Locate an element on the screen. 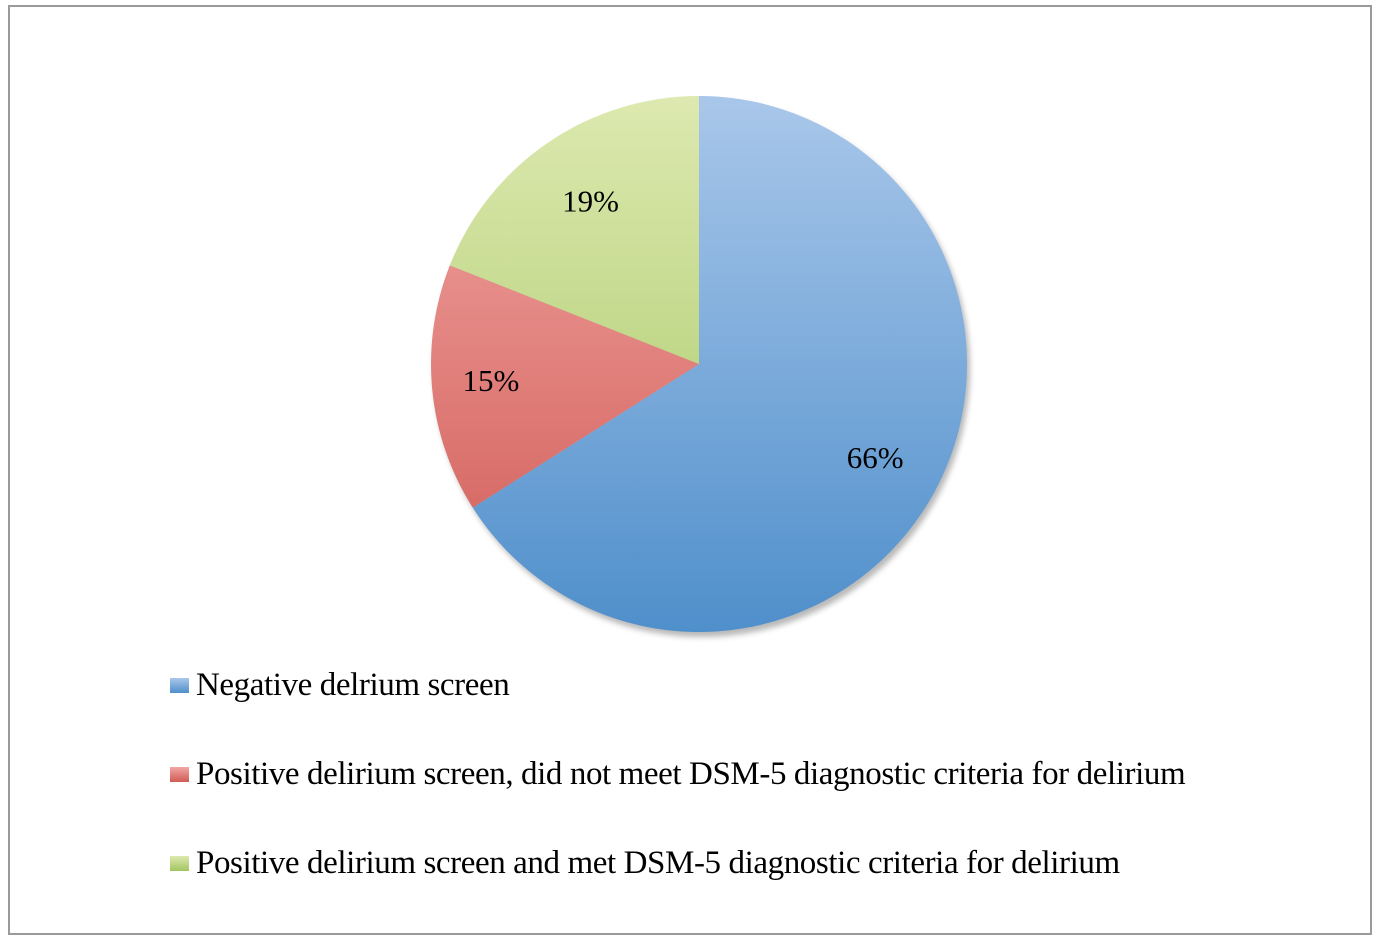 The width and height of the screenshot is (1375, 937). pie-data-labels: 66% 15% 19% is located at coordinates (682, 329).